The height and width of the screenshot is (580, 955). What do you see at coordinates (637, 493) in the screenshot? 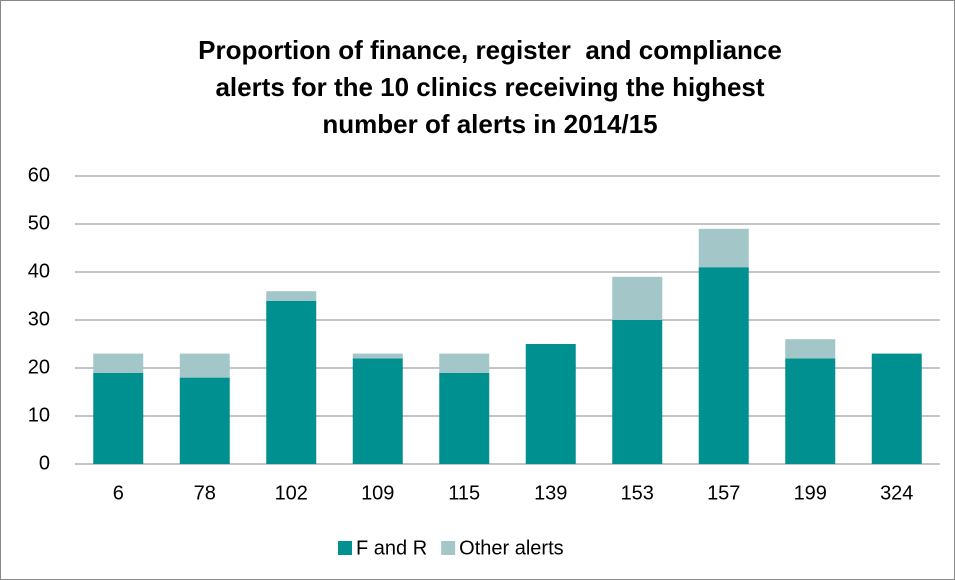
I see `x-tick-label: 153` at bounding box center [637, 493].